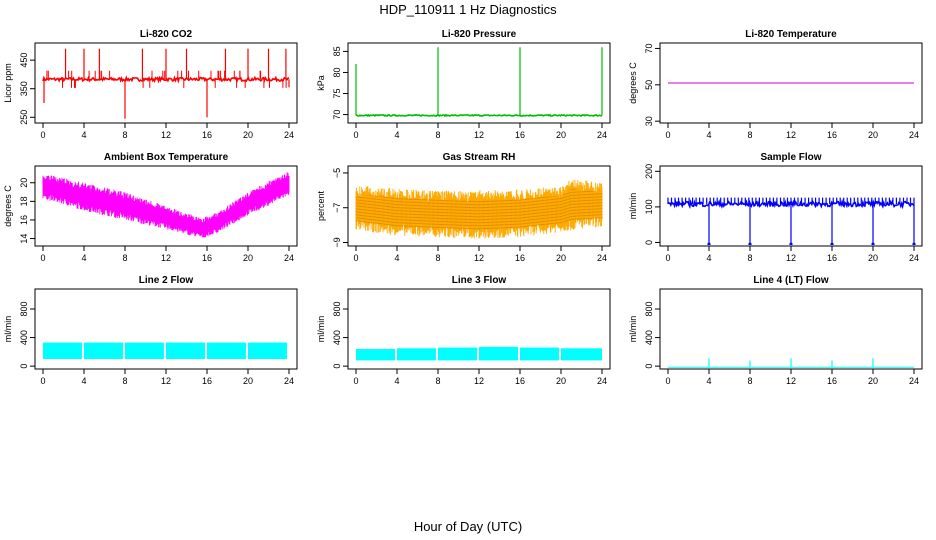 The height and width of the screenshot is (540, 936). What do you see at coordinates (150, 330) in the screenshot?
I see `panel-7: Line 2 Flow 0 4 8 12 16 20 24 0 400 800 ml/min` at bounding box center [150, 330].